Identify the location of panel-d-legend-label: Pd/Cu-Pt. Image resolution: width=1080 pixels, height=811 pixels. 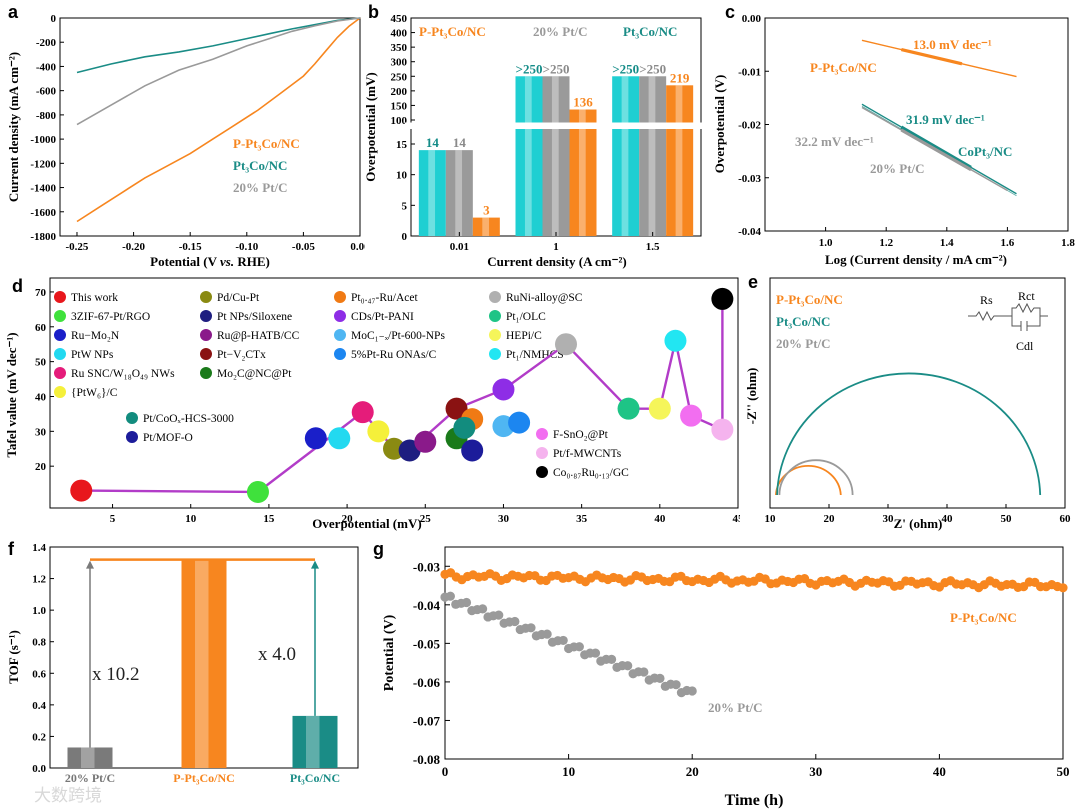
(238, 298).